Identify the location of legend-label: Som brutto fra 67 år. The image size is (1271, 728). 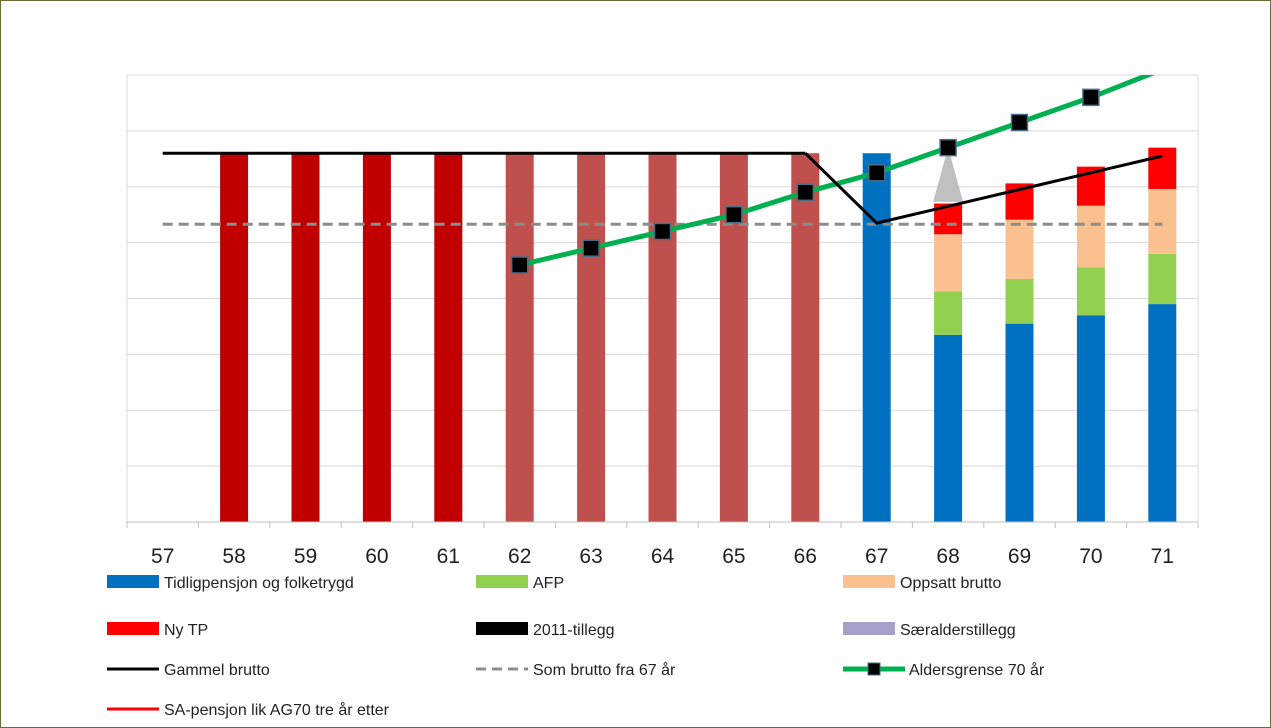
(604, 670).